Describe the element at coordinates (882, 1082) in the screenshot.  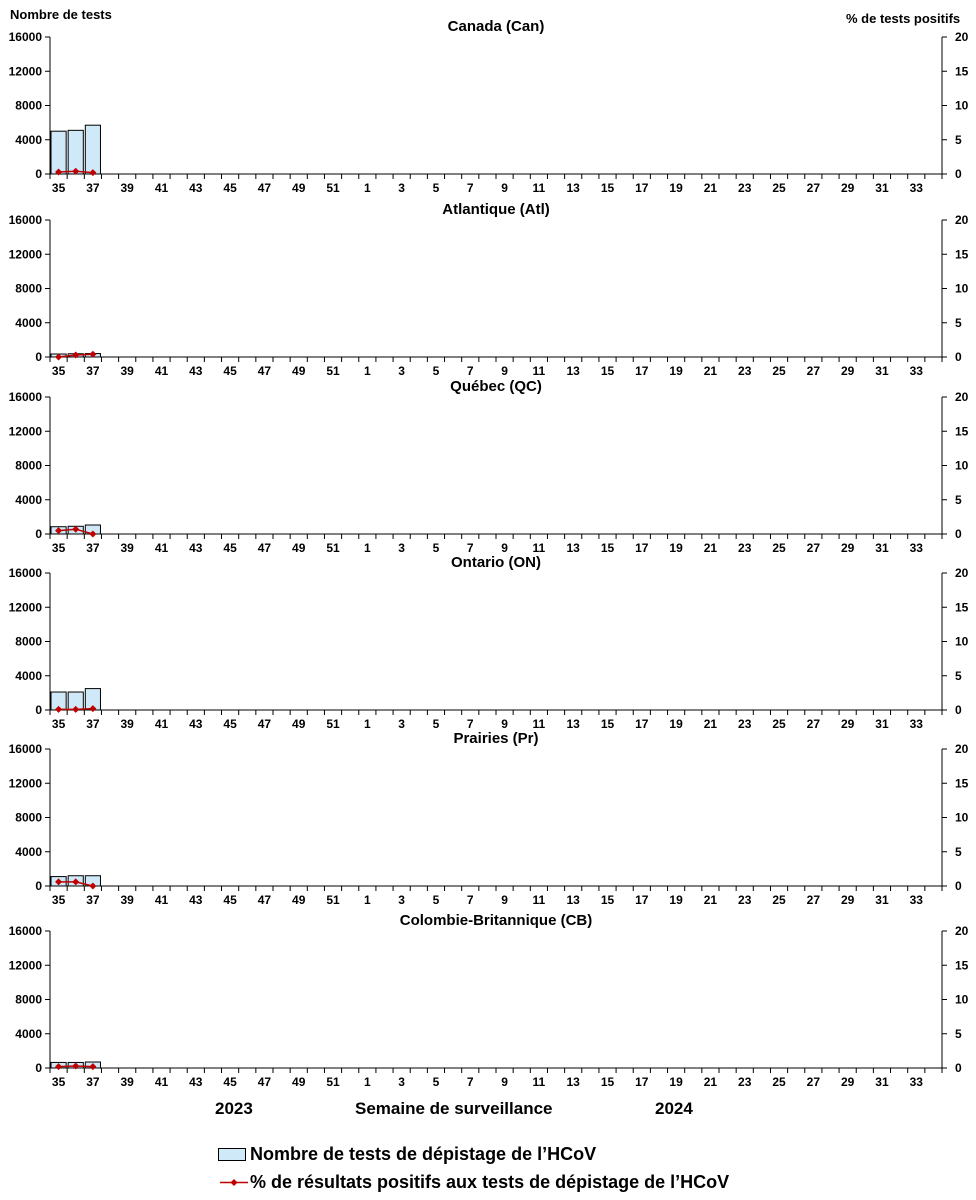
I see `x-tick-label: 31` at that location.